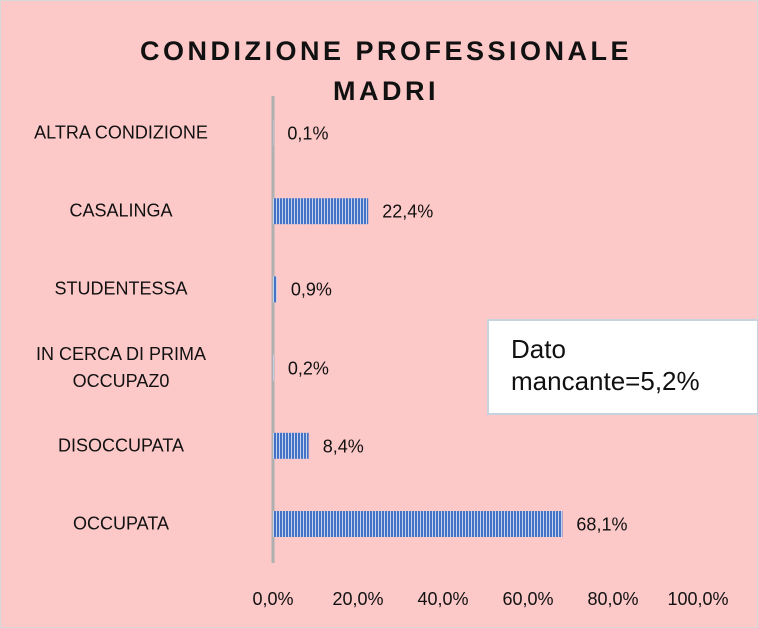 The width and height of the screenshot is (758, 628). What do you see at coordinates (613, 599) in the screenshot?
I see `x-tick-label: 80,0%` at bounding box center [613, 599].